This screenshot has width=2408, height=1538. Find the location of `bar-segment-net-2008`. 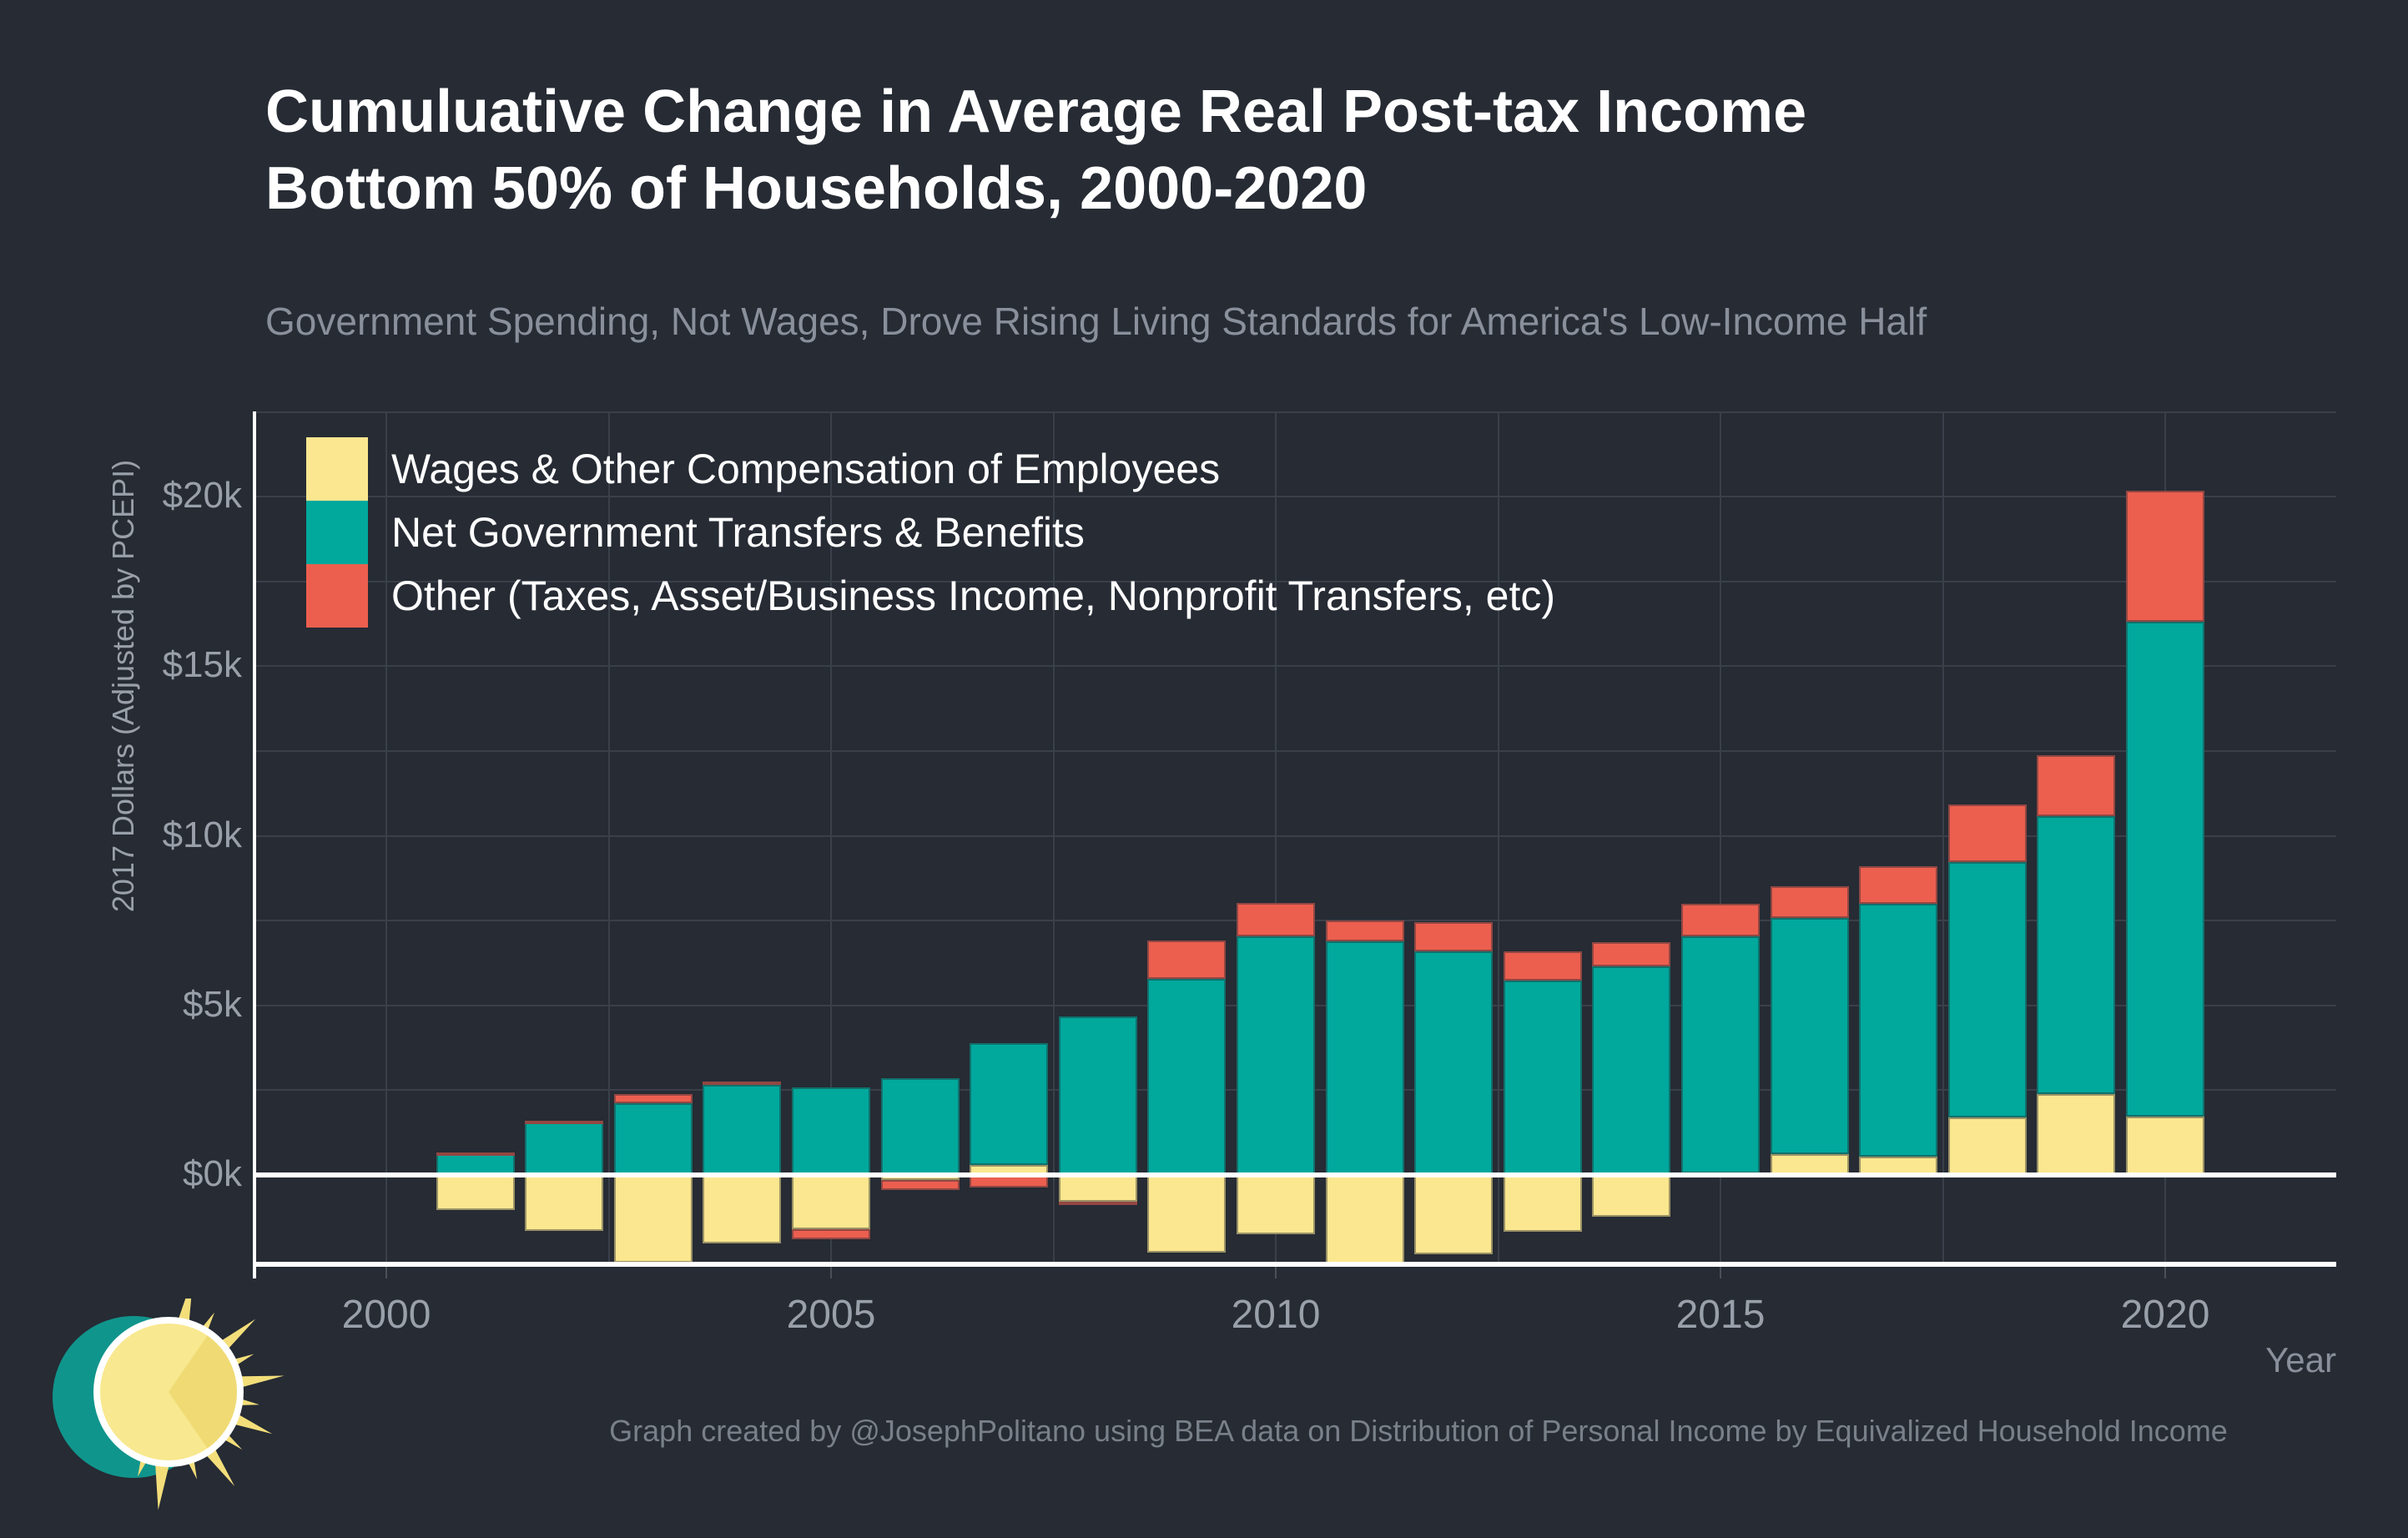

bar-segment-net-2008 is located at coordinates (1097, 1095).